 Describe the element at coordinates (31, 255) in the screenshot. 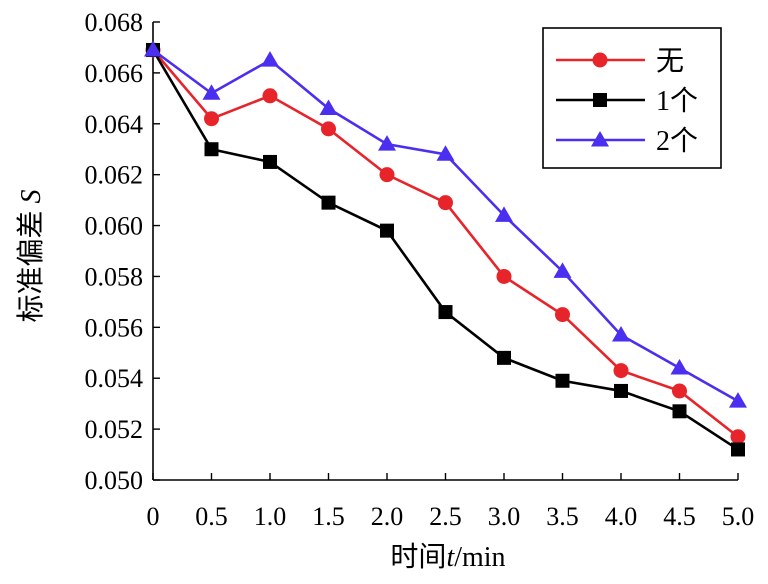

I see `y-axis-label: 标准偏差 S` at that location.